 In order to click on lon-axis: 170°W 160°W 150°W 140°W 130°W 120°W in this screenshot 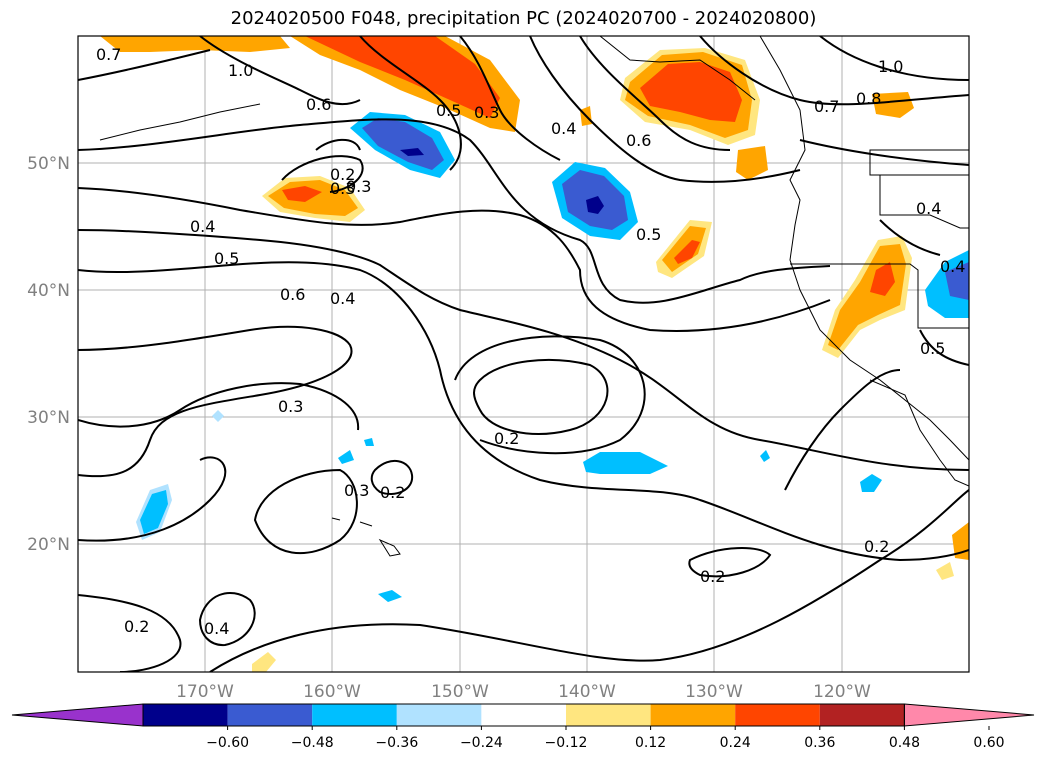, I will do `click(523, 692)`.